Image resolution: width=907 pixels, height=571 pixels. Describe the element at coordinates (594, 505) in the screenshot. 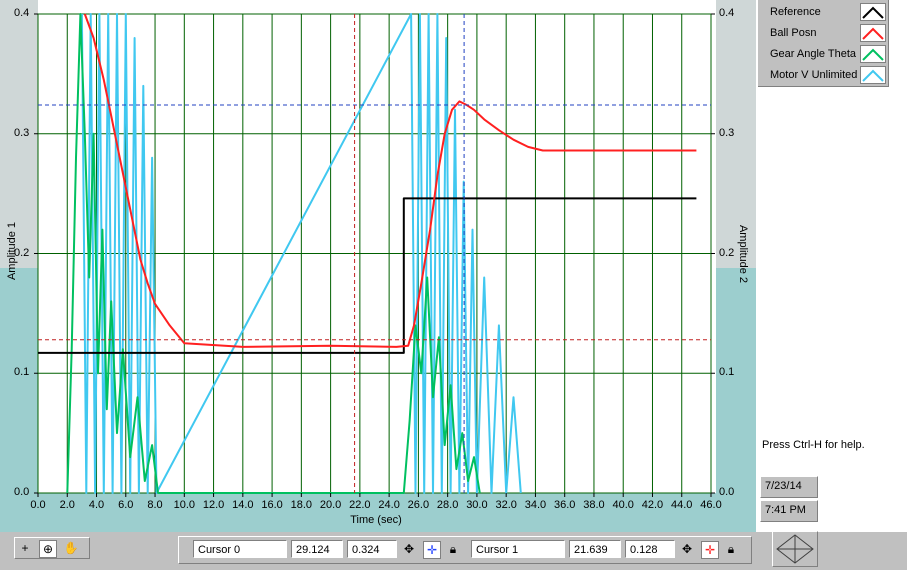

I see `x-tick-label: 38.0` at that location.